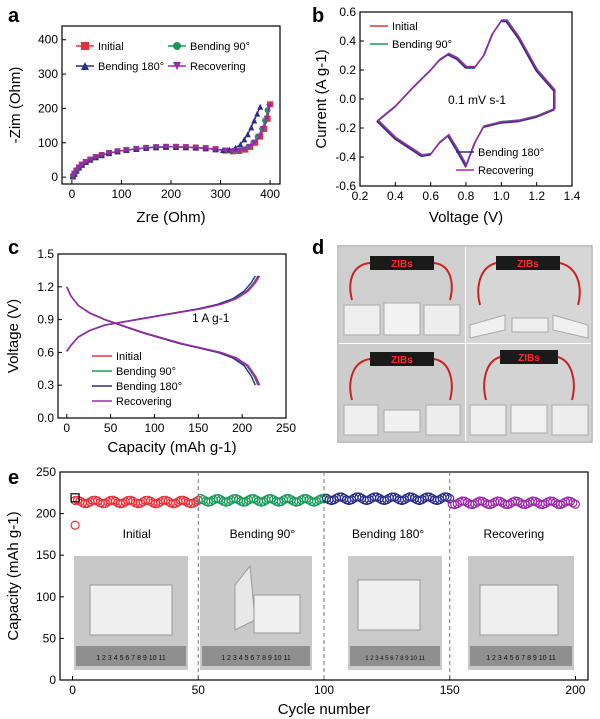 The height and width of the screenshot is (719, 600). I want to click on annotation: 1 A g-1, so click(211, 318).